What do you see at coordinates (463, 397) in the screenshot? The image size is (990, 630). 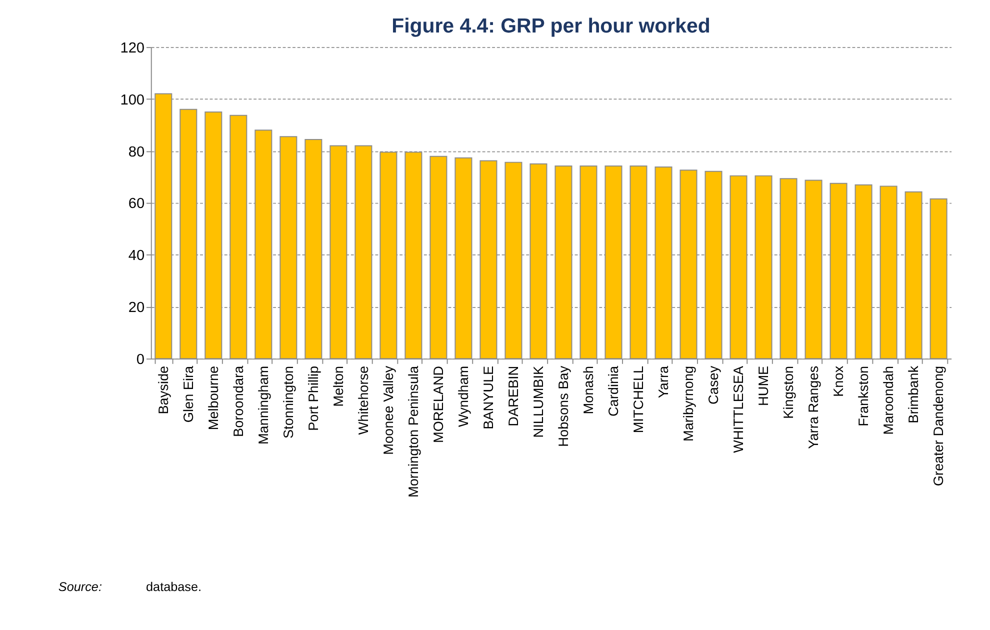 I see `x-tick-label: Wyndham` at bounding box center [463, 397].